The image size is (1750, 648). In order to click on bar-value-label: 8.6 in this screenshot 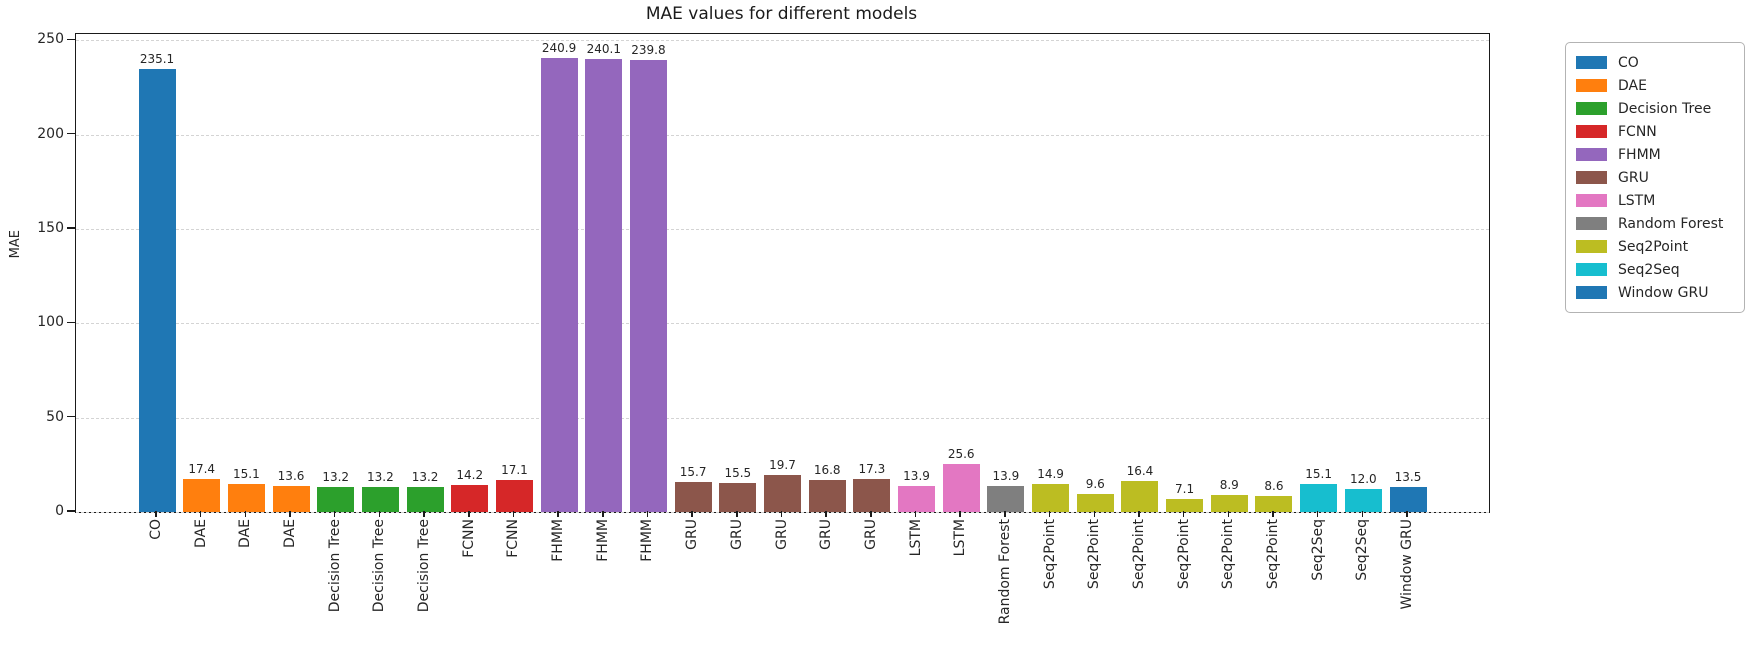, I will do `click(1274, 485)`.